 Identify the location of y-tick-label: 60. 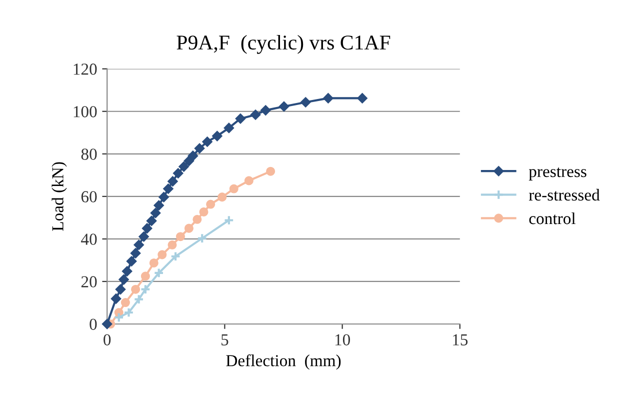
(89, 196).